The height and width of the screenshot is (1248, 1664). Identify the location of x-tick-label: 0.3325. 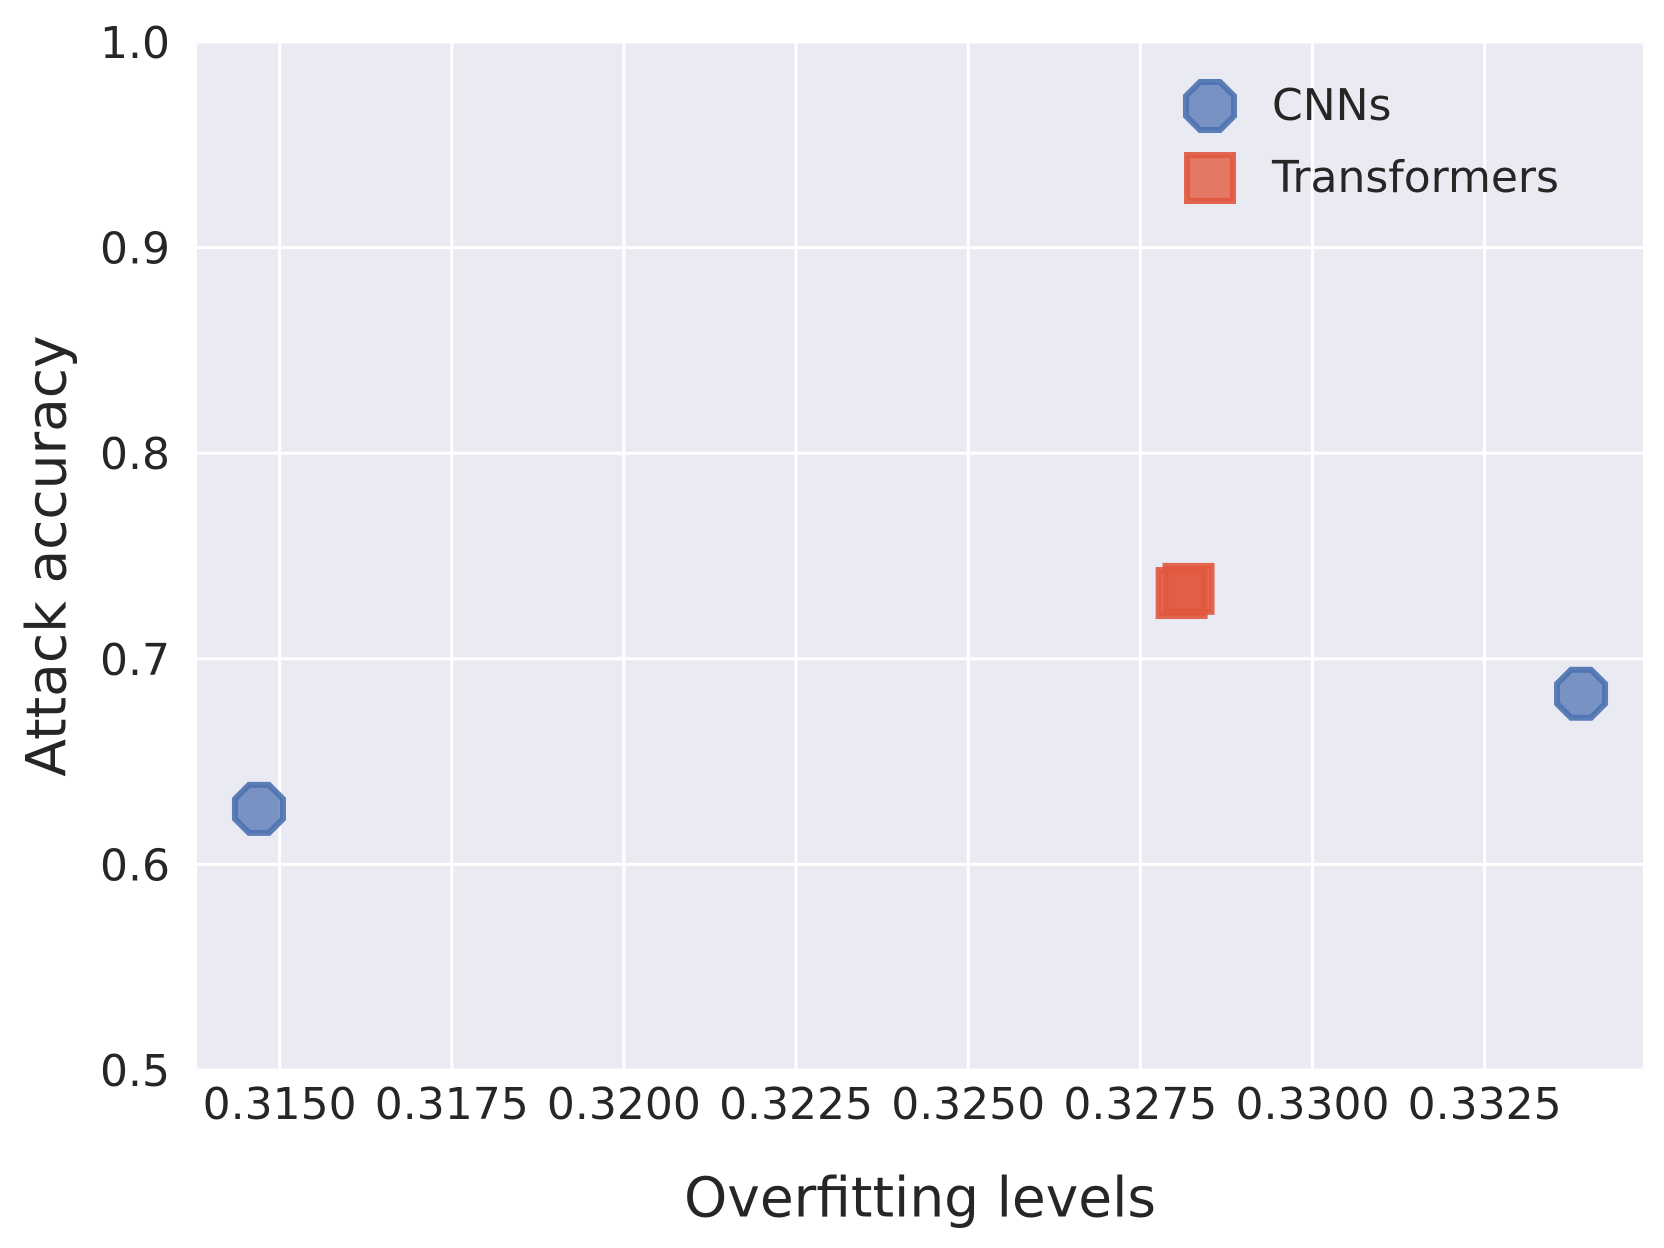
(1485, 1104).